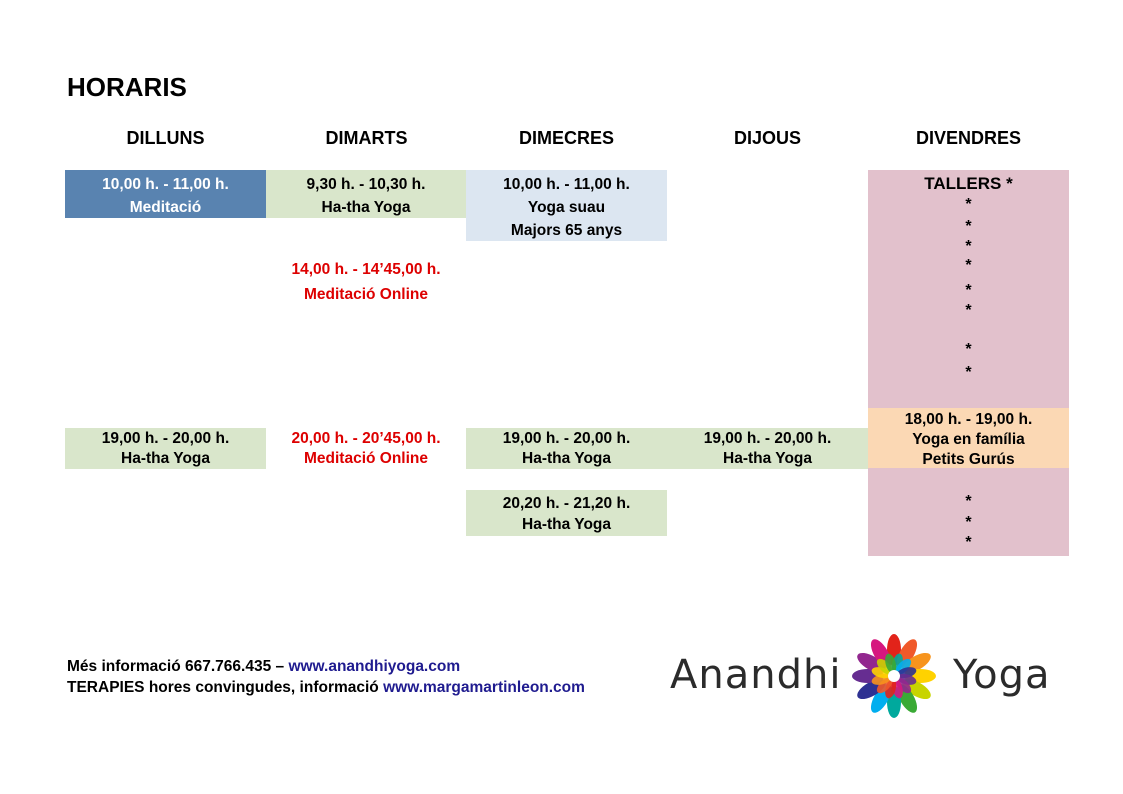 The image size is (1123, 794). I want to click on logo-word-yoga: Yoga, so click(1002, 675).